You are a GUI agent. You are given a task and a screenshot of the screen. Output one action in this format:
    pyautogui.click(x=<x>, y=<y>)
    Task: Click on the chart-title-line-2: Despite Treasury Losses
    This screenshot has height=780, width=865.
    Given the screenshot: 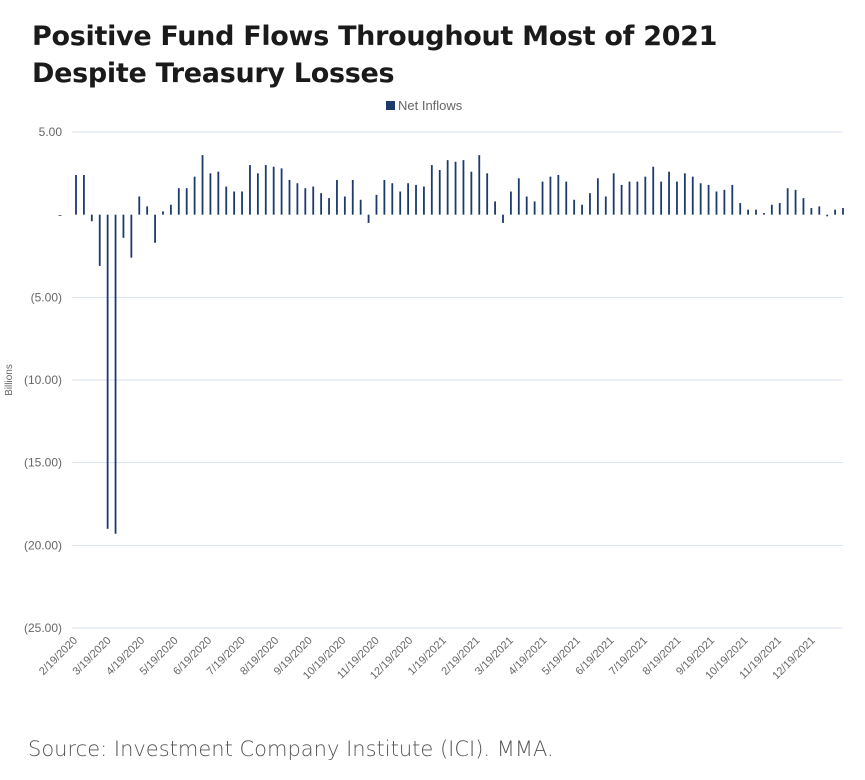 What is the action you would take?
    pyautogui.click(x=213, y=73)
    